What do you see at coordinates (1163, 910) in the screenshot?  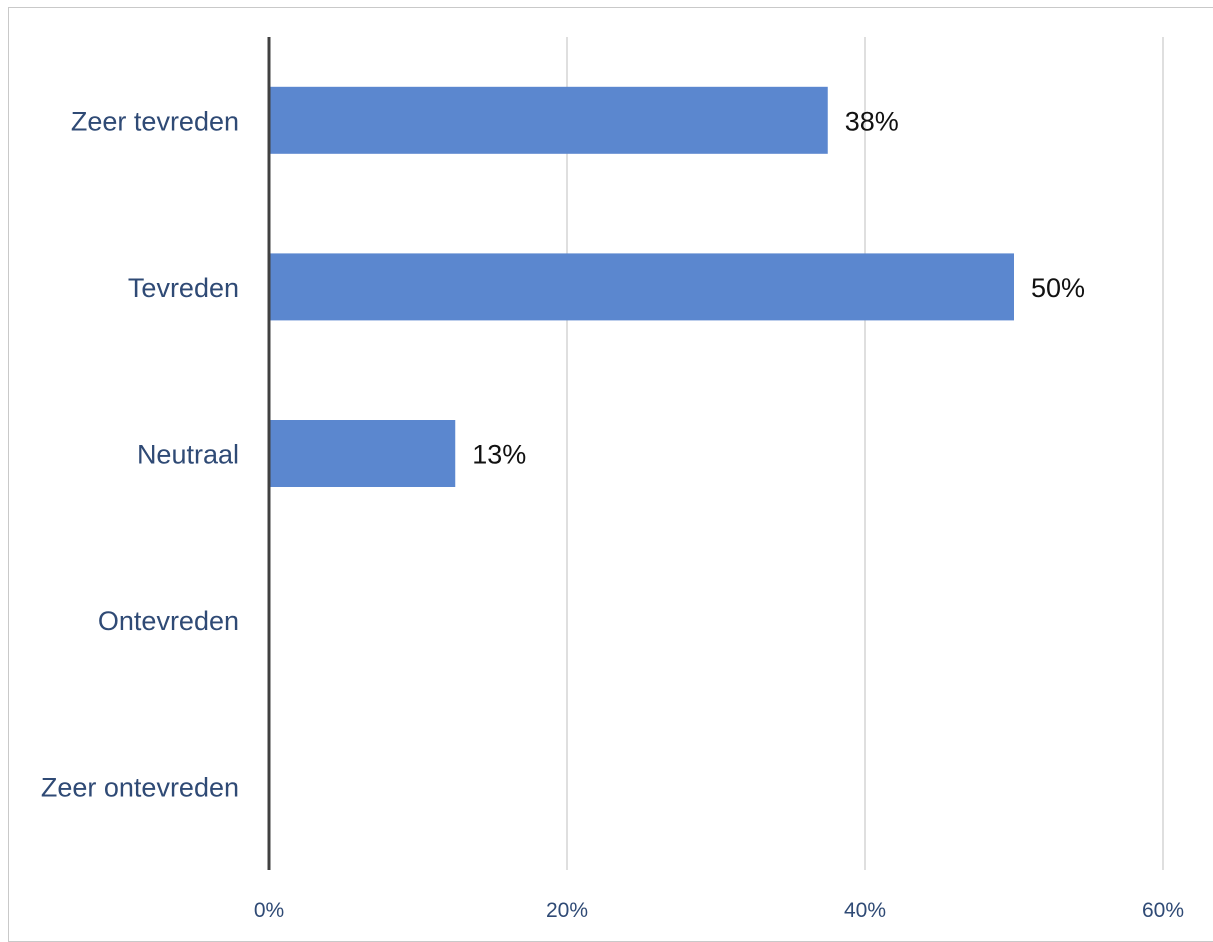 I see `x-tick-label: 60%` at bounding box center [1163, 910].